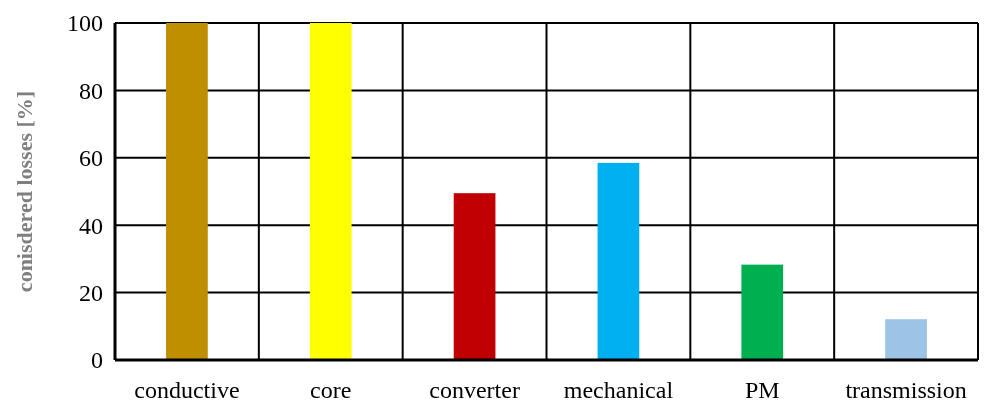 Image resolution: width=1007 pixels, height=414 pixels. Describe the element at coordinates (618, 390) in the screenshot. I see `x-tick-label: mechanical` at that location.